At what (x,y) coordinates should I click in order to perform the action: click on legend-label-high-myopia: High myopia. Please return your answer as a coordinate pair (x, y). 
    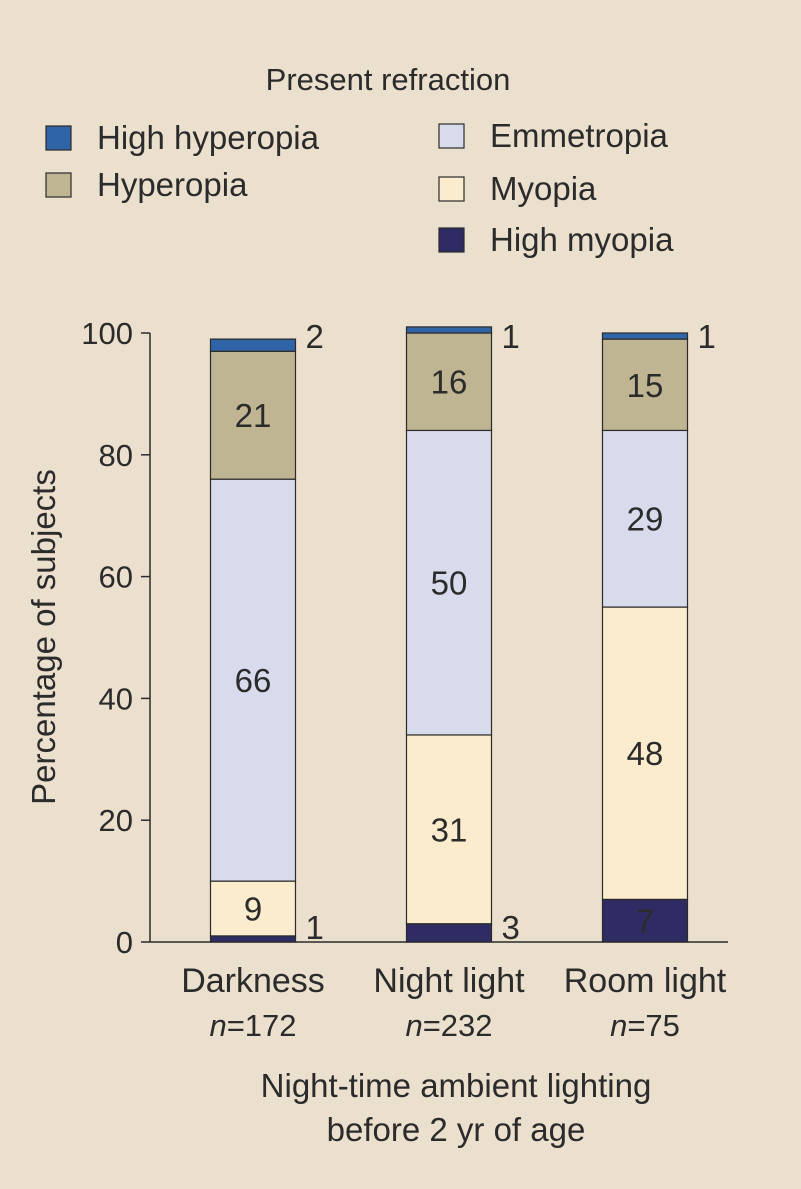
    Looking at the image, I should click on (582, 239).